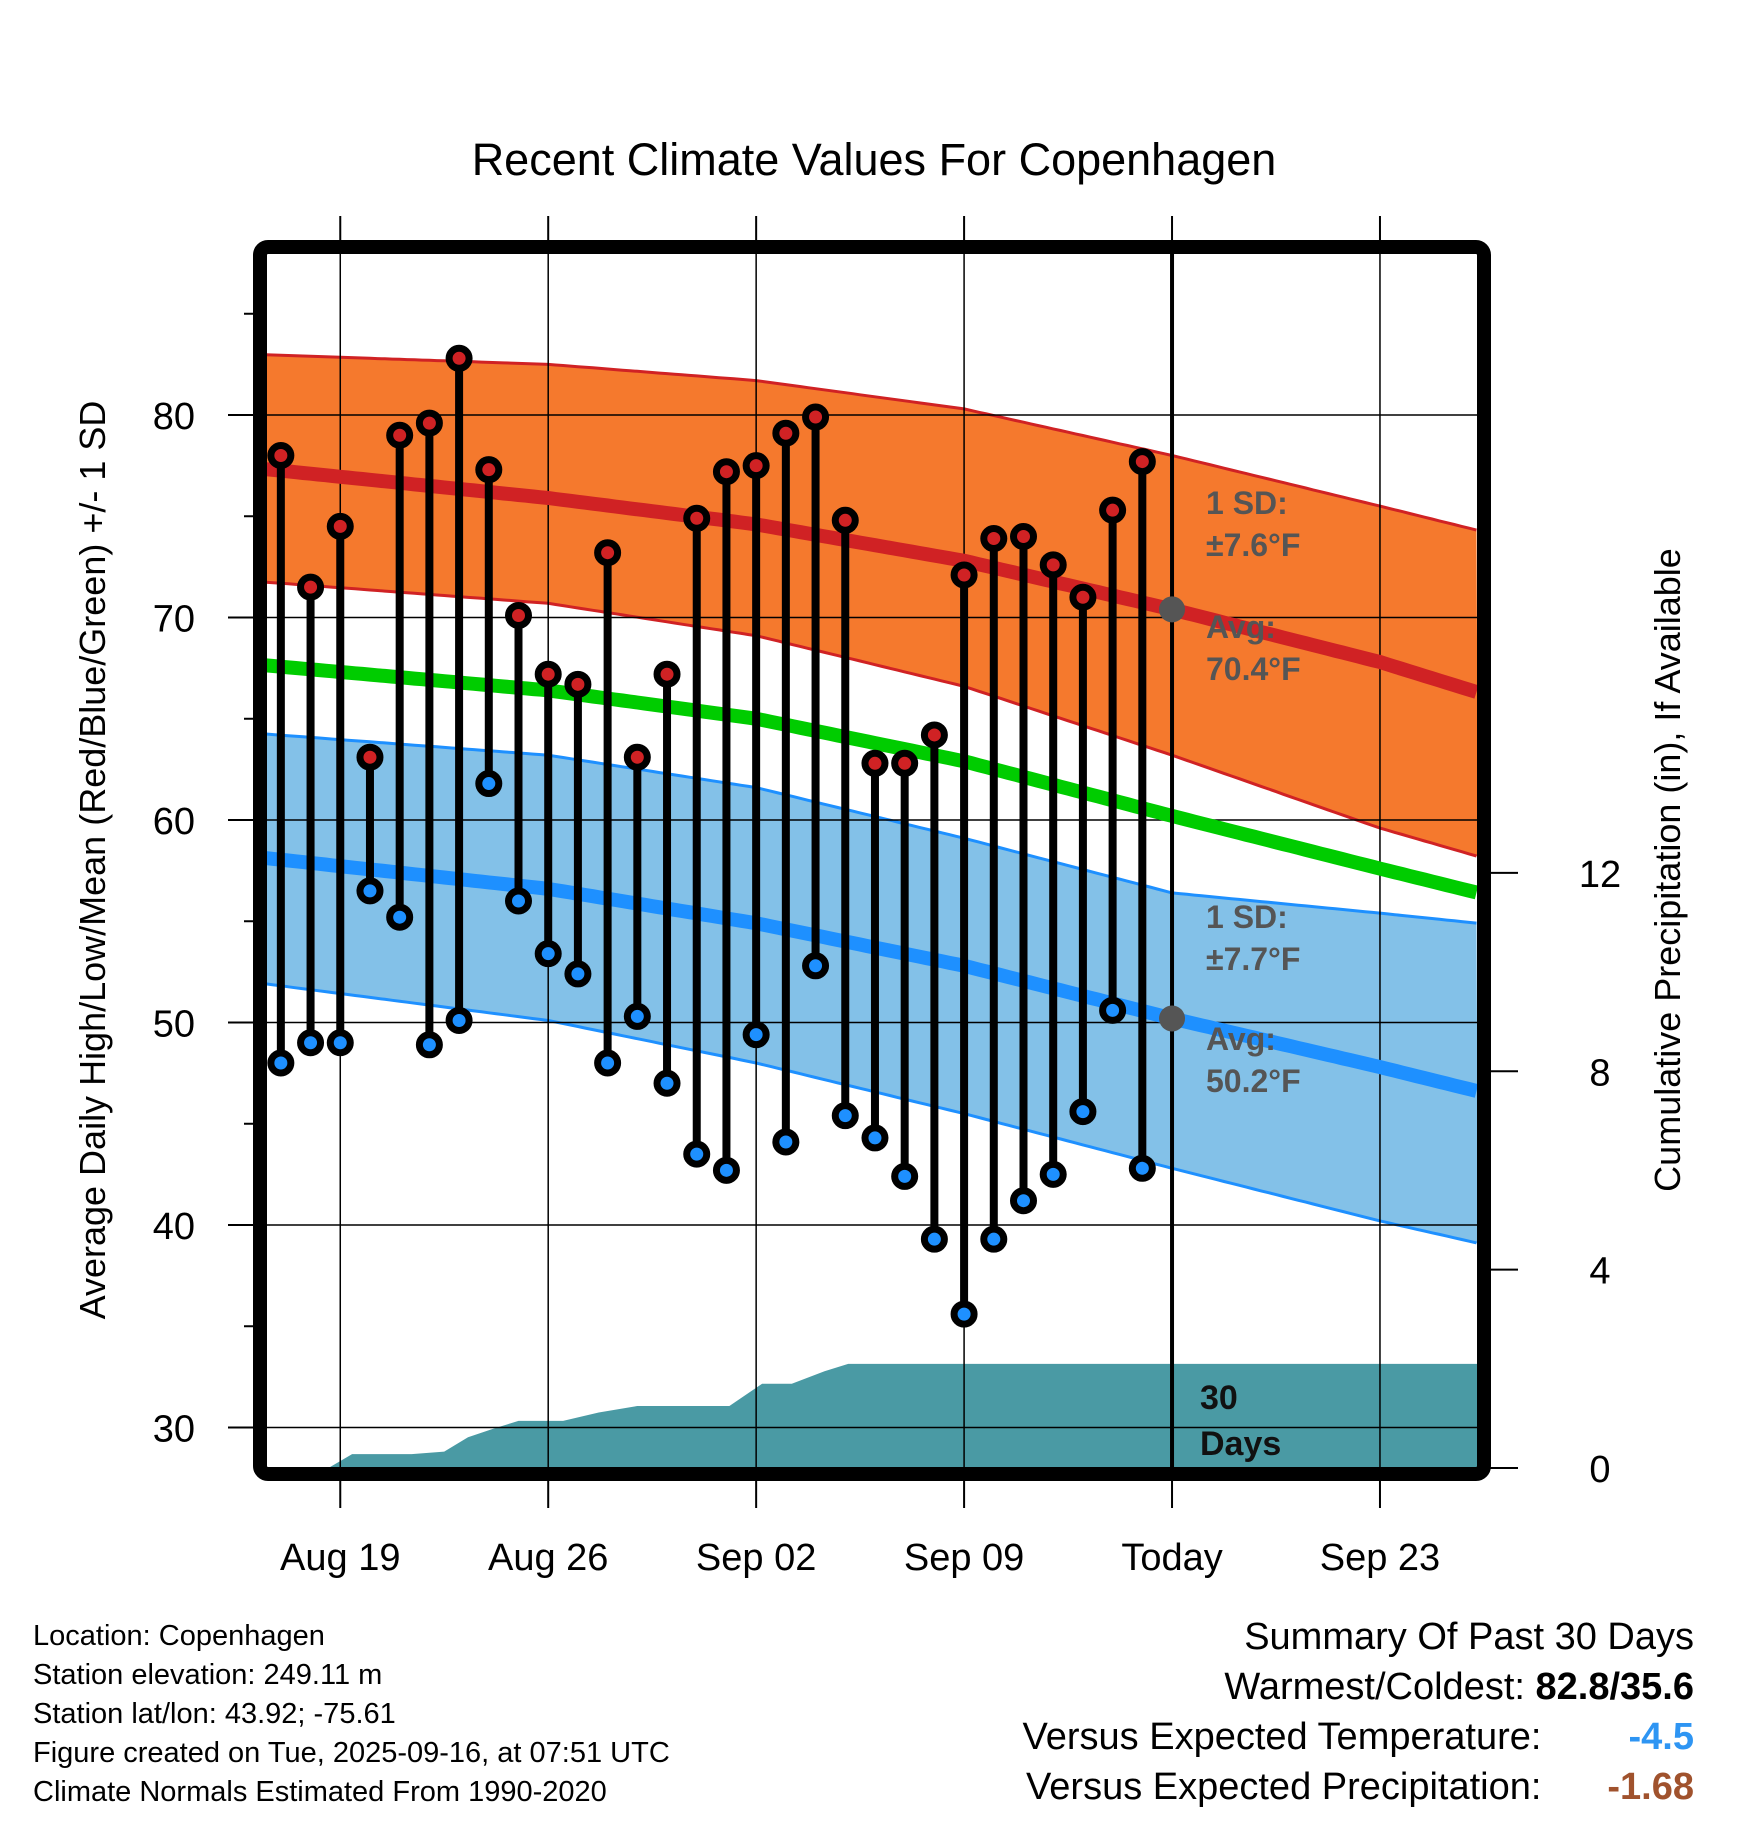  Describe the element at coordinates (174, 1025) in the screenshot. I see `y-tick-label: 50` at that location.